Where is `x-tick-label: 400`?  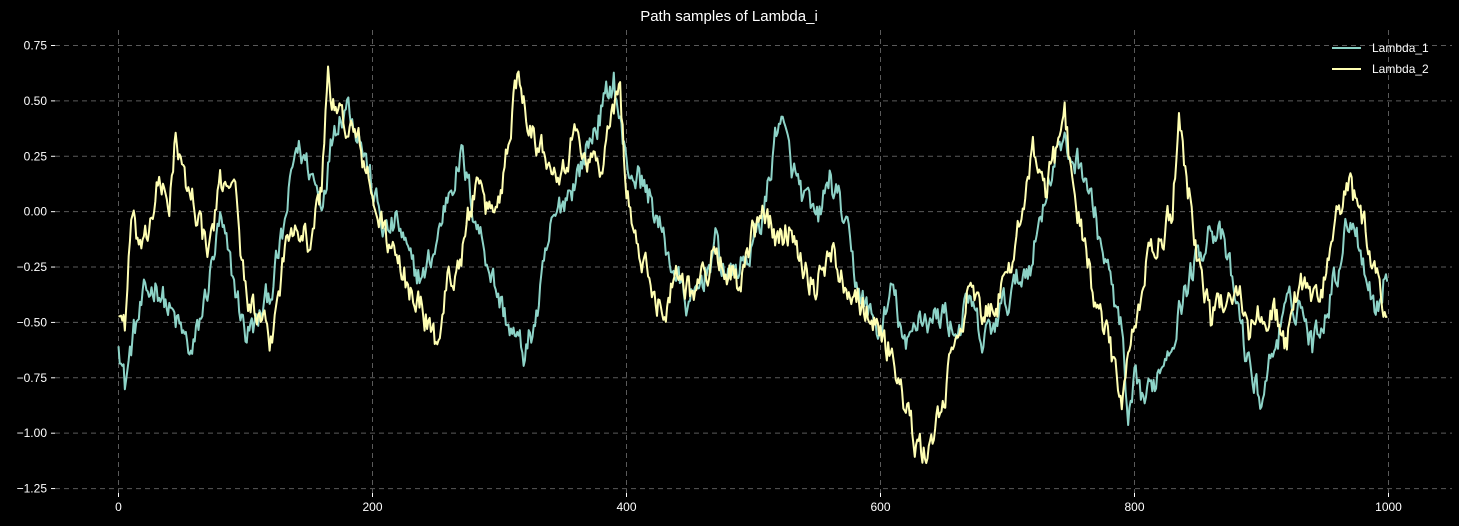
x-tick-label: 400 is located at coordinates (626, 507).